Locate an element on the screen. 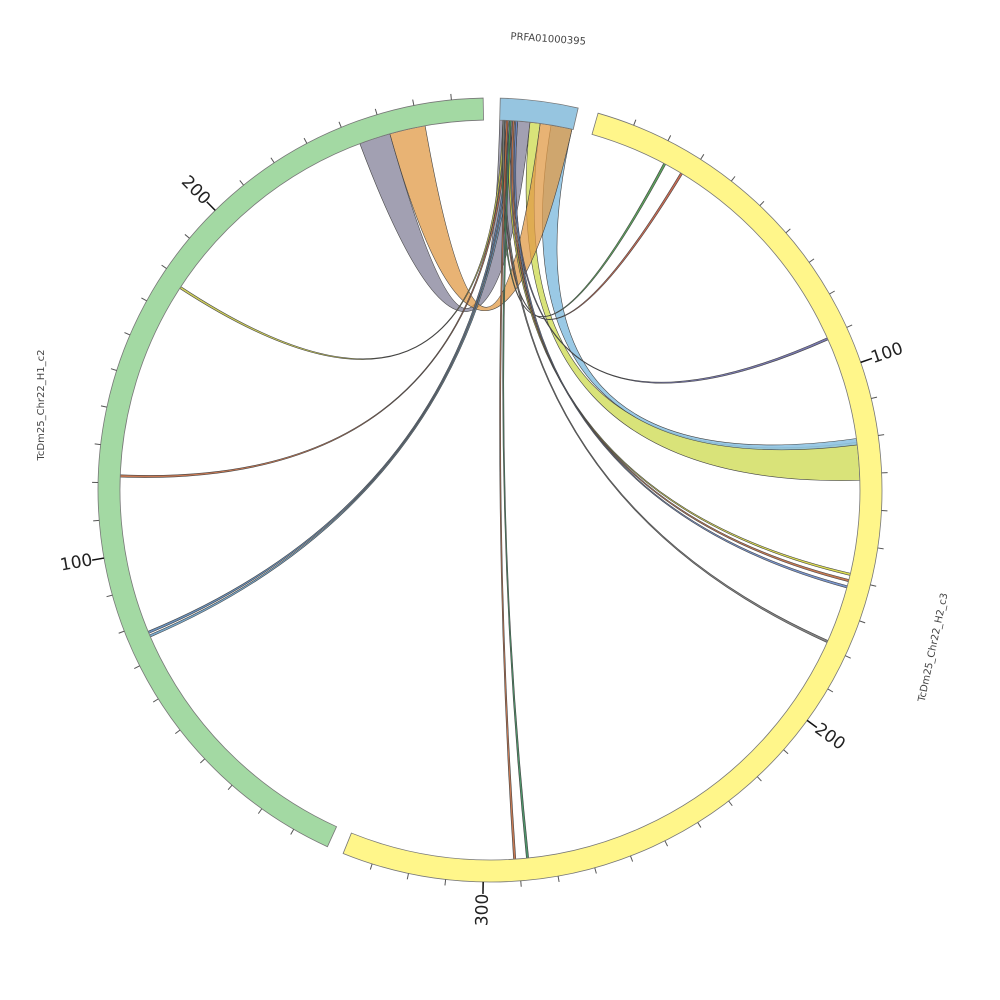  sector-label: PRFA01000395 is located at coordinates (548, 39).